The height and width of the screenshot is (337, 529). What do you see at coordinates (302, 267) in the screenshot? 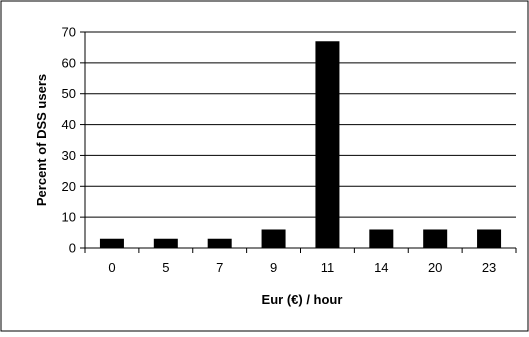
I see `x-tick-labels: 0 5 7 9 11 14 20 23` at bounding box center [302, 267].